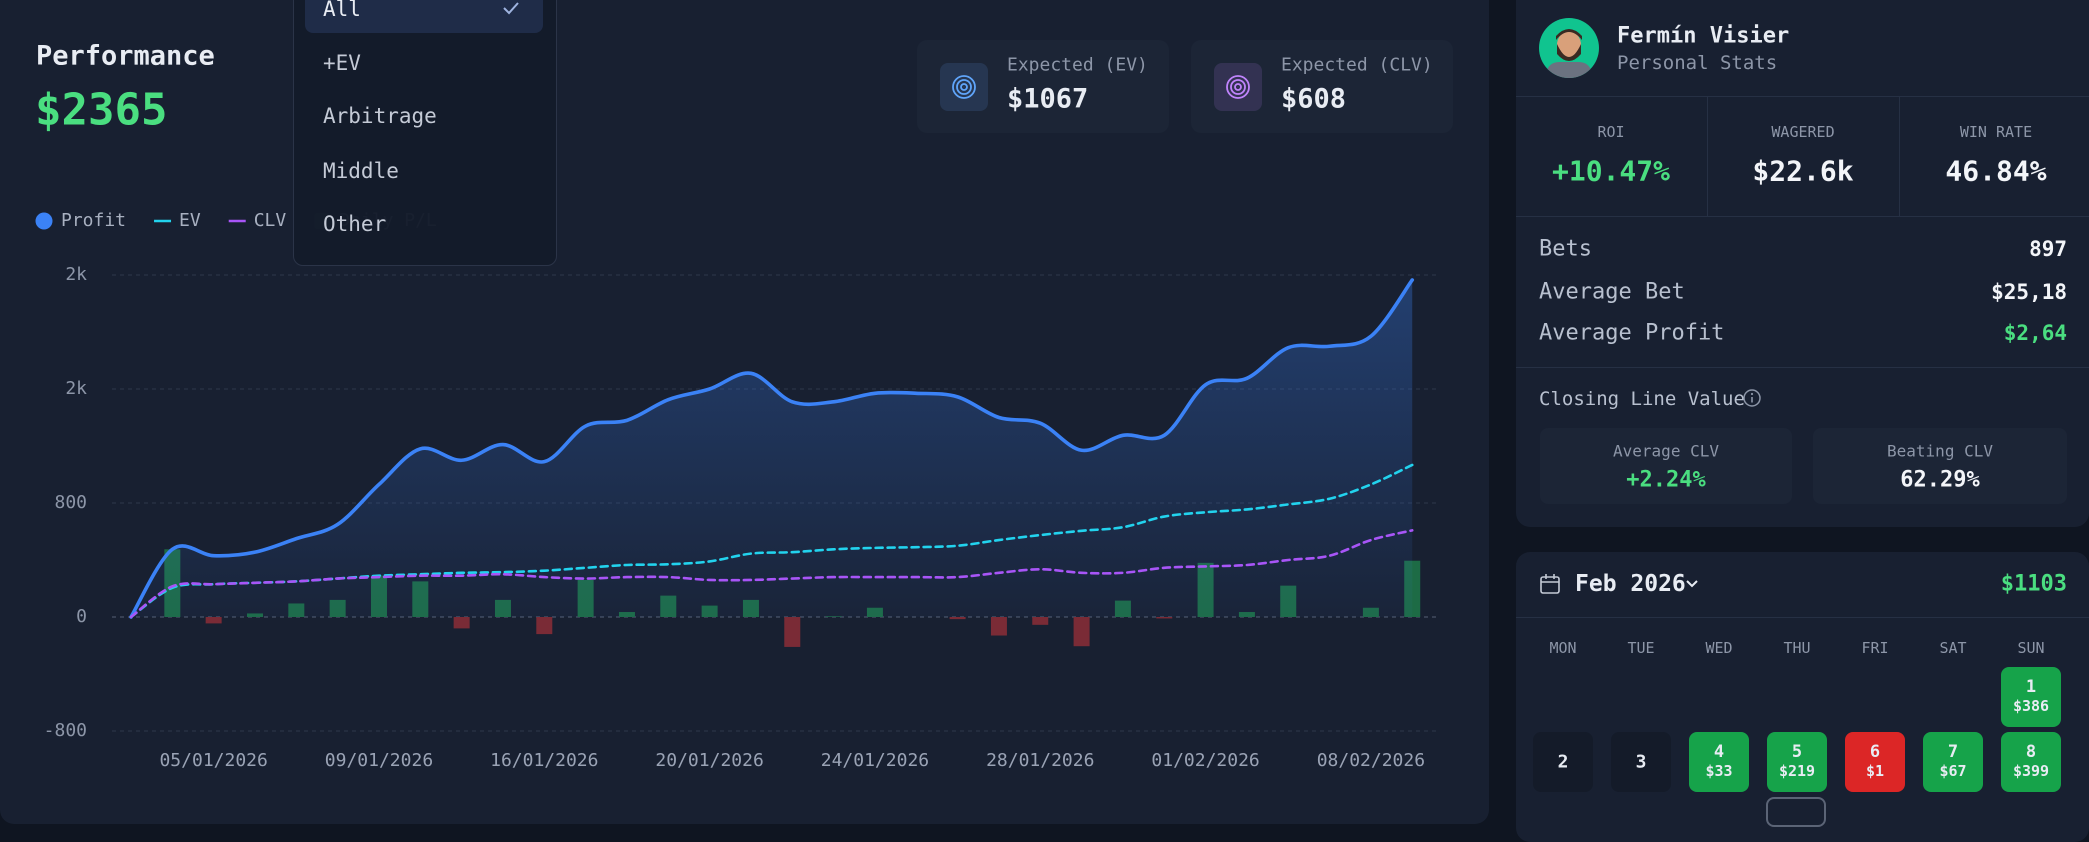 The image size is (2089, 842). Describe the element at coordinates (1940, 480) in the screenshot. I see `clv-value: 62.29%` at that location.